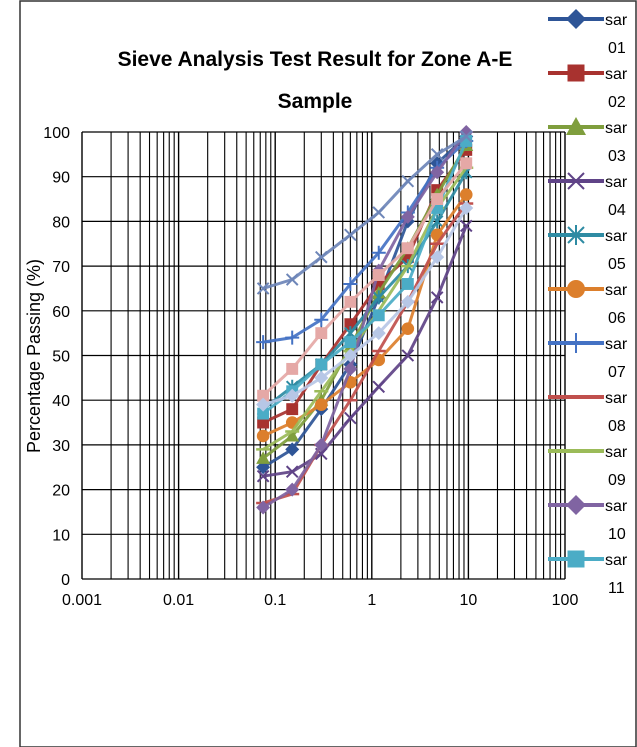 Image resolution: width=637 pixels, height=747 pixels. Describe the element at coordinates (617, 48) in the screenshot. I see `legend-label-number: 01` at that location.